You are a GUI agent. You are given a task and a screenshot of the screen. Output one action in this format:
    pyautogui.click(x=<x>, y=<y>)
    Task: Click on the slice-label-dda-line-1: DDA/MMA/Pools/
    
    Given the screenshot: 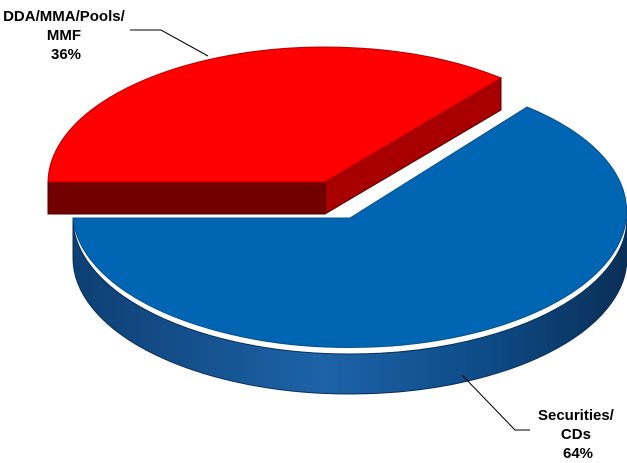 What is the action you would take?
    pyautogui.click(x=64, y=16)
    